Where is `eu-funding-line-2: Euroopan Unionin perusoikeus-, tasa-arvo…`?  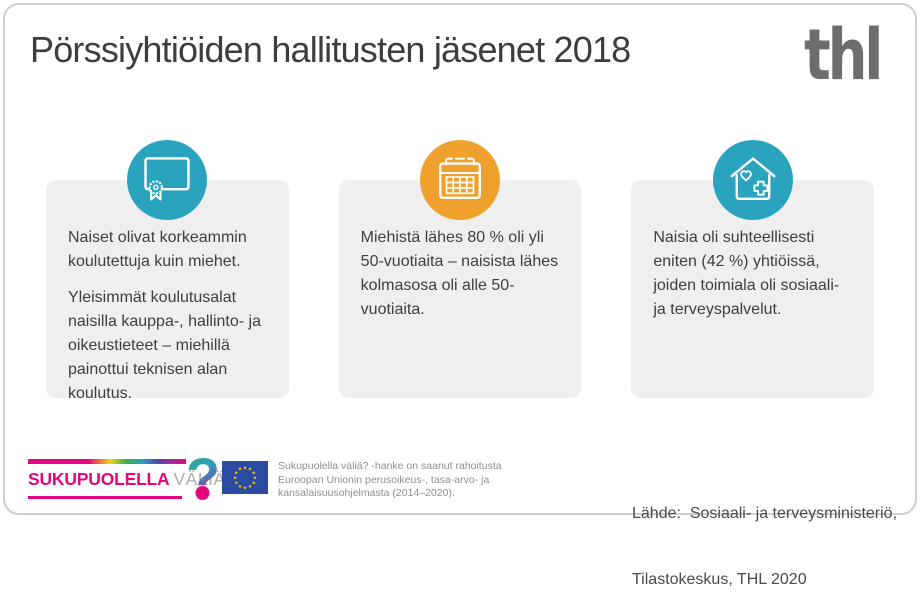
eu-funding-line-2: Euroopan Unionin perusoikeus-, tasa-arvo… is located at coordinates (384, 479).